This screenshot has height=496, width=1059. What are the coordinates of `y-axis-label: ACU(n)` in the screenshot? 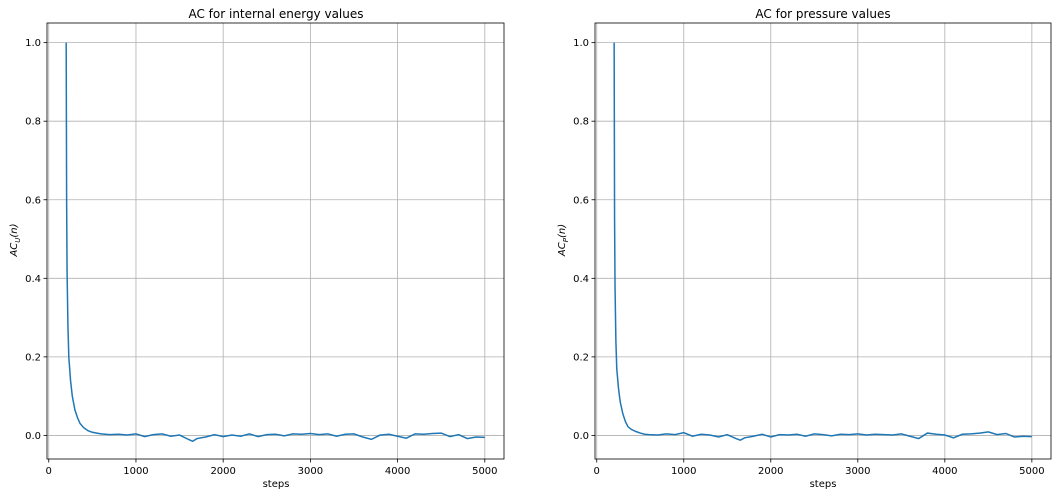 It's located at (15, 240).